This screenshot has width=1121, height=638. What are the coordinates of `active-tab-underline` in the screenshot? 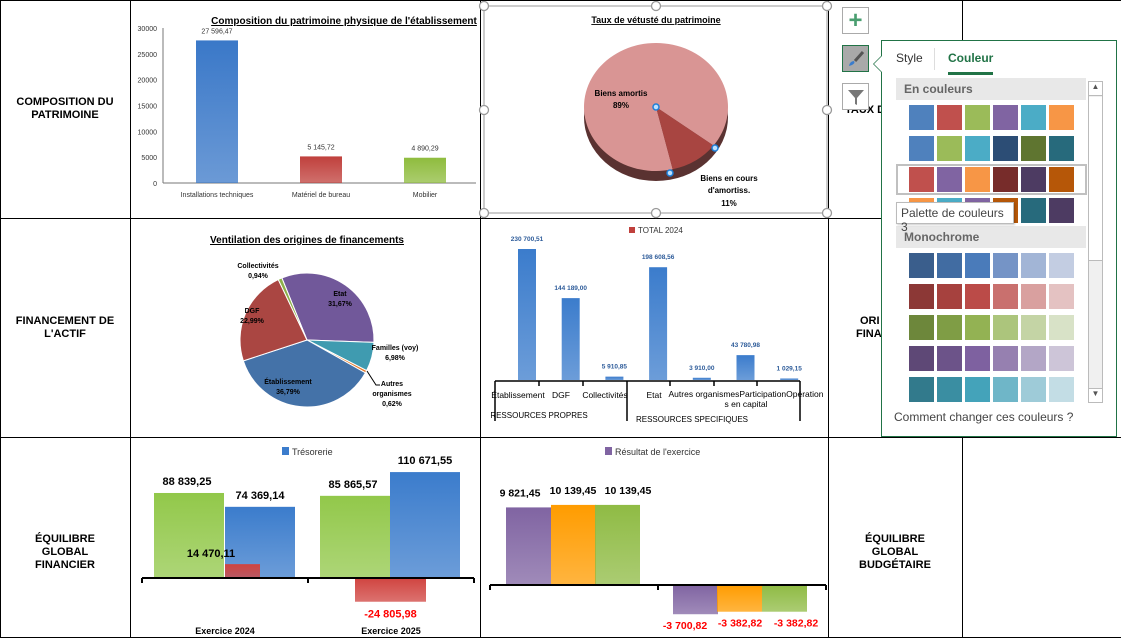 It's located at (970, 73).